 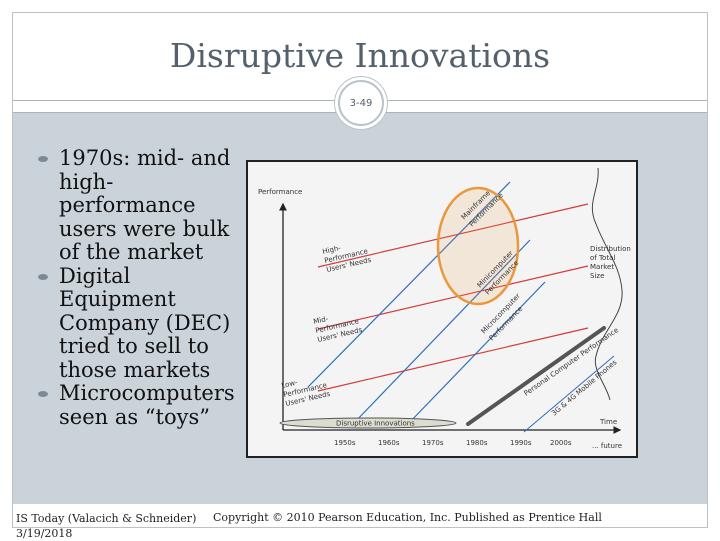 I want to click on low-users-line, so click(x=453, y=359).